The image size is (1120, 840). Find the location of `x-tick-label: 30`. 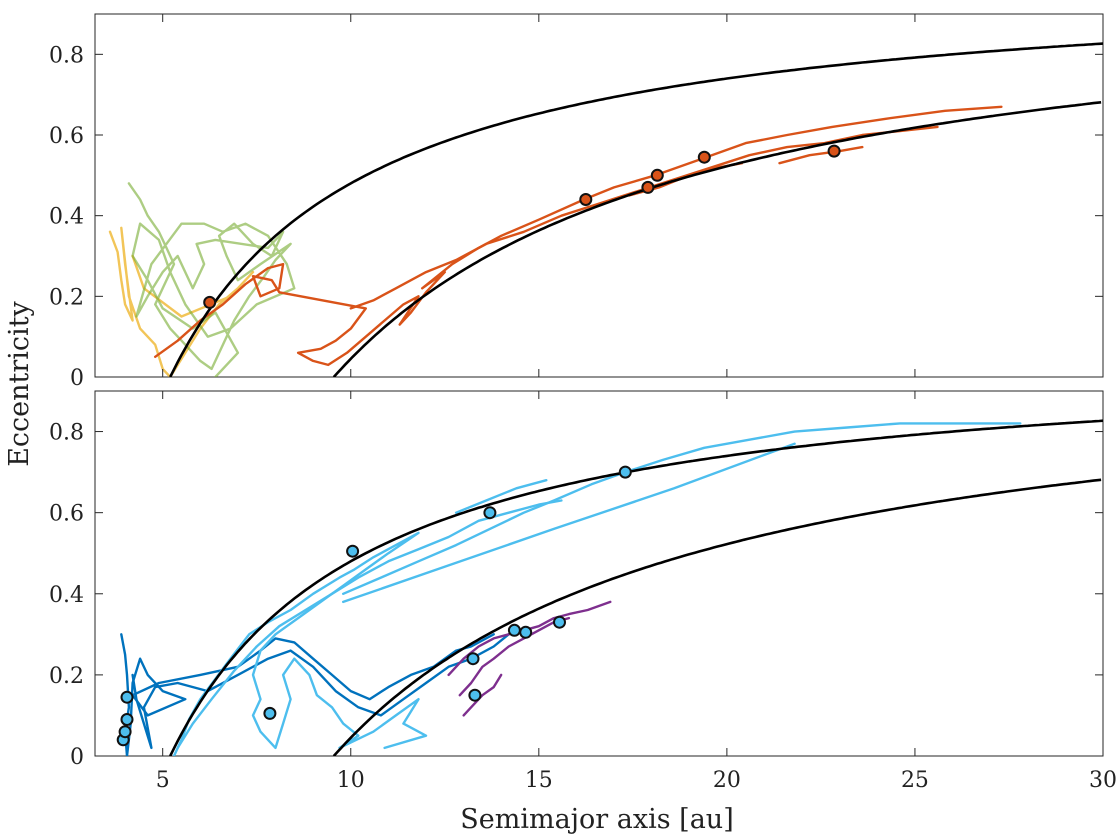

x-tick-label: 30 is located at coordinates (1103, 780).